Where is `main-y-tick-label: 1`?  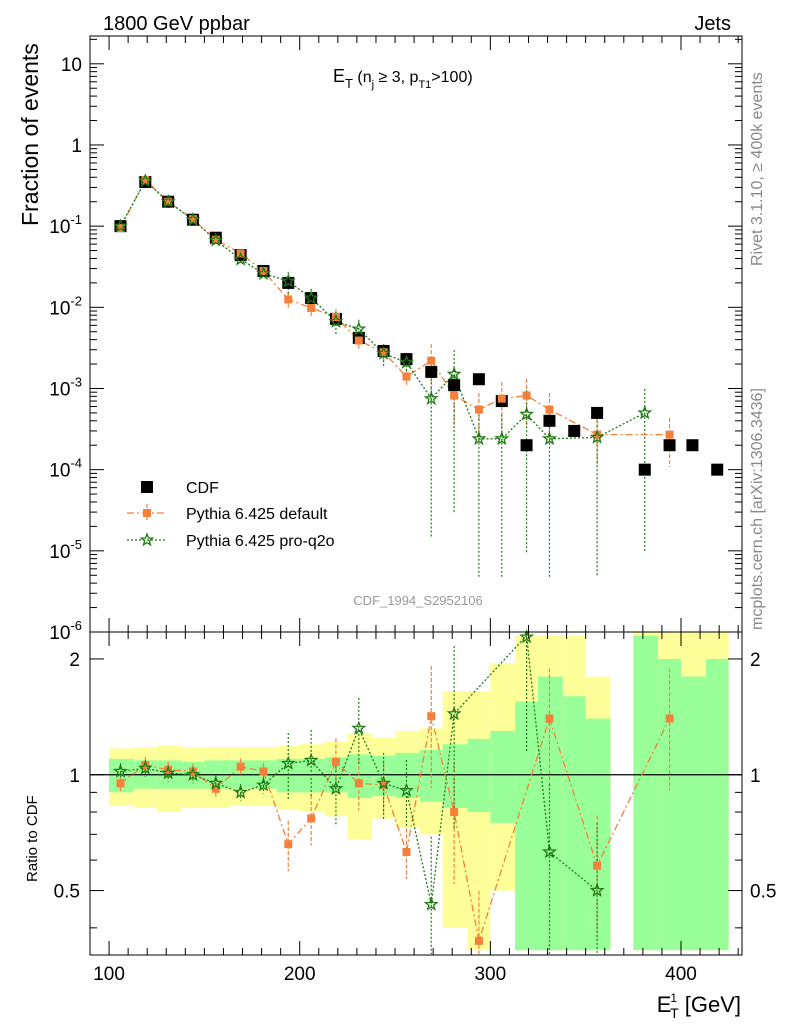 main-y-tick-label: 1 is located at coordinates (76, 146).